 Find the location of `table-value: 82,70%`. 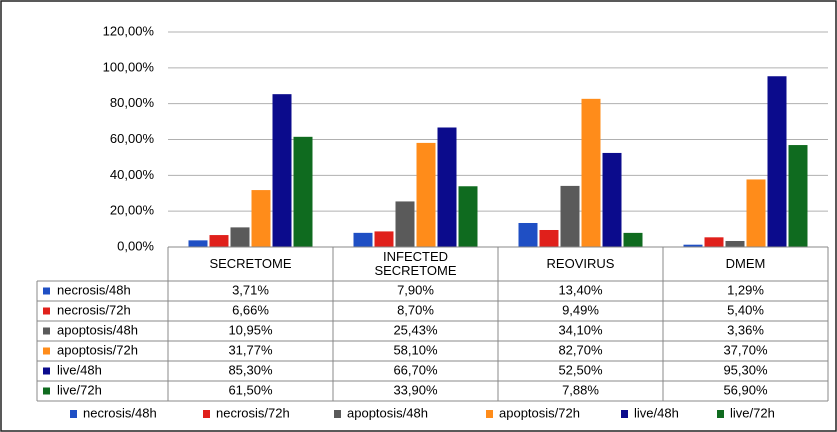

table-value: 82,70% is located at coordinates (580, 349).